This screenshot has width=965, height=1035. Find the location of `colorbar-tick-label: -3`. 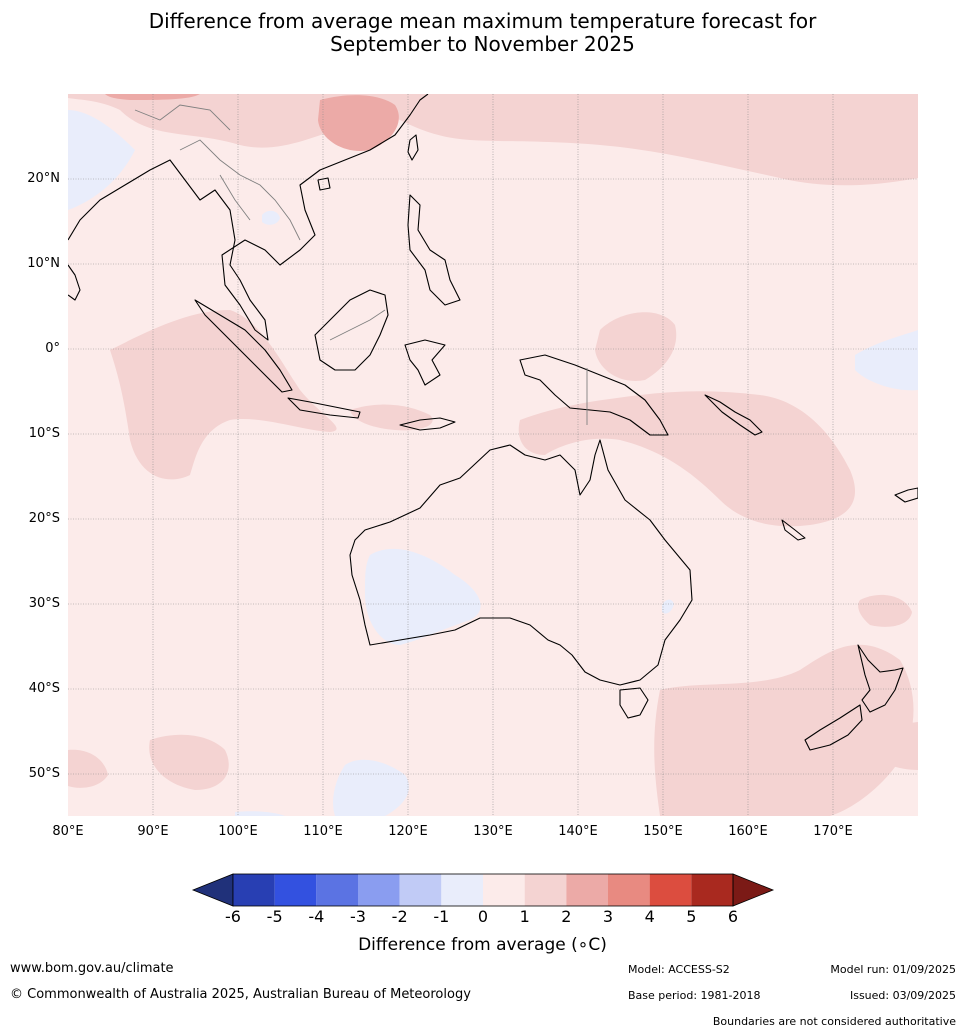

colorbar-tick-label: -3 is located at coordinates (358, 916).